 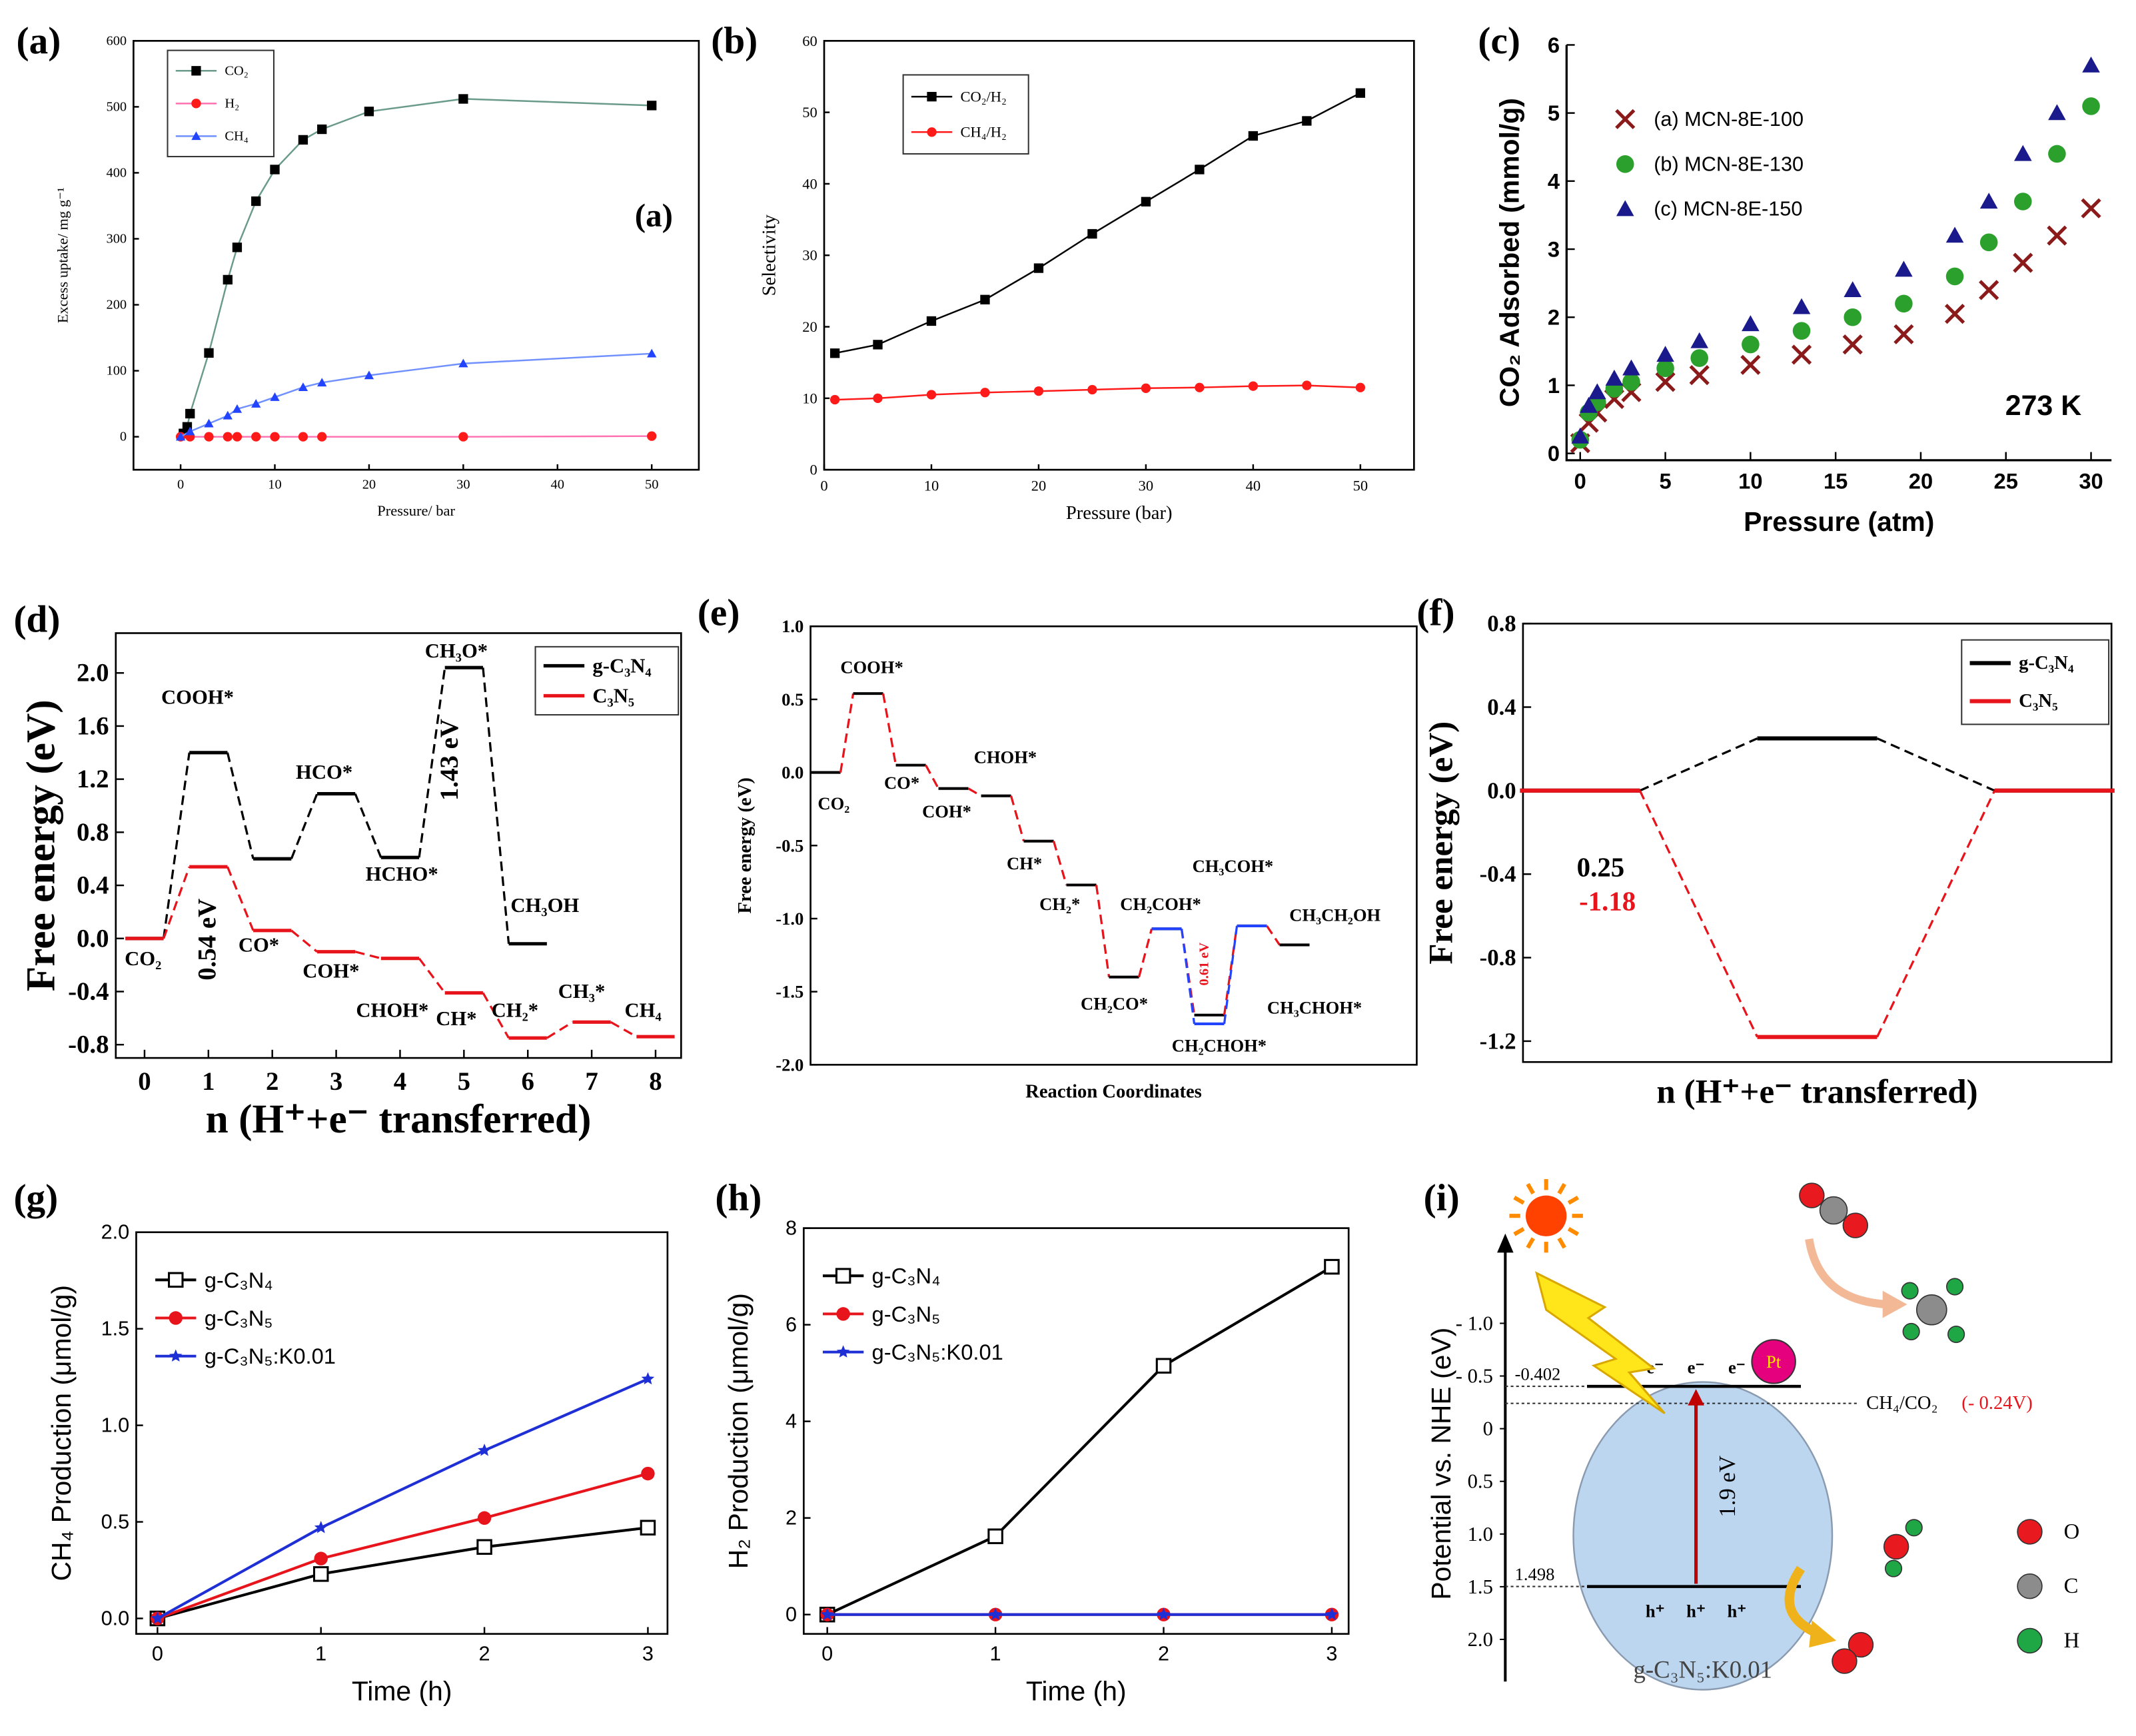 What do you see at coordinates (330, 970) in the screenshot?
I see `annotation: COH*` at bounding box center [330, 970].